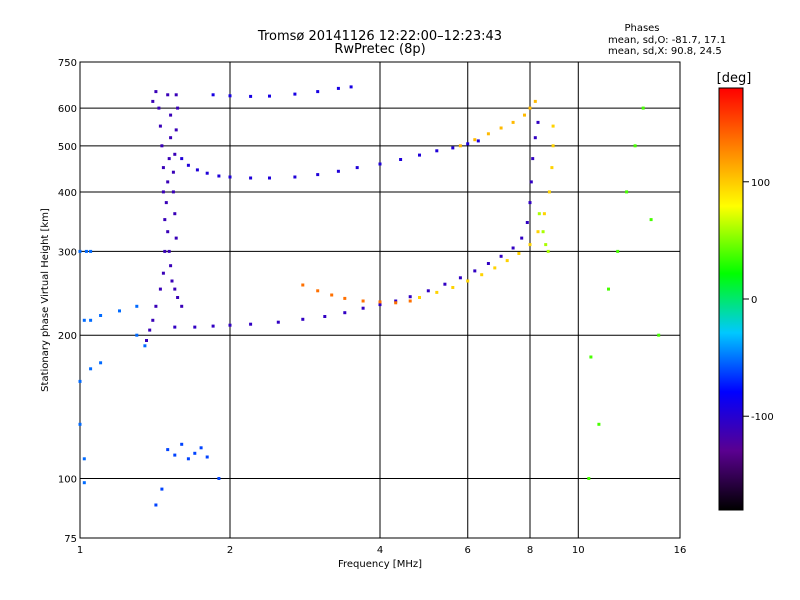 Image resolution: width=800 pixels, height=600 pixels. I want to click on y-tick-label: 300, so click(67, 252).